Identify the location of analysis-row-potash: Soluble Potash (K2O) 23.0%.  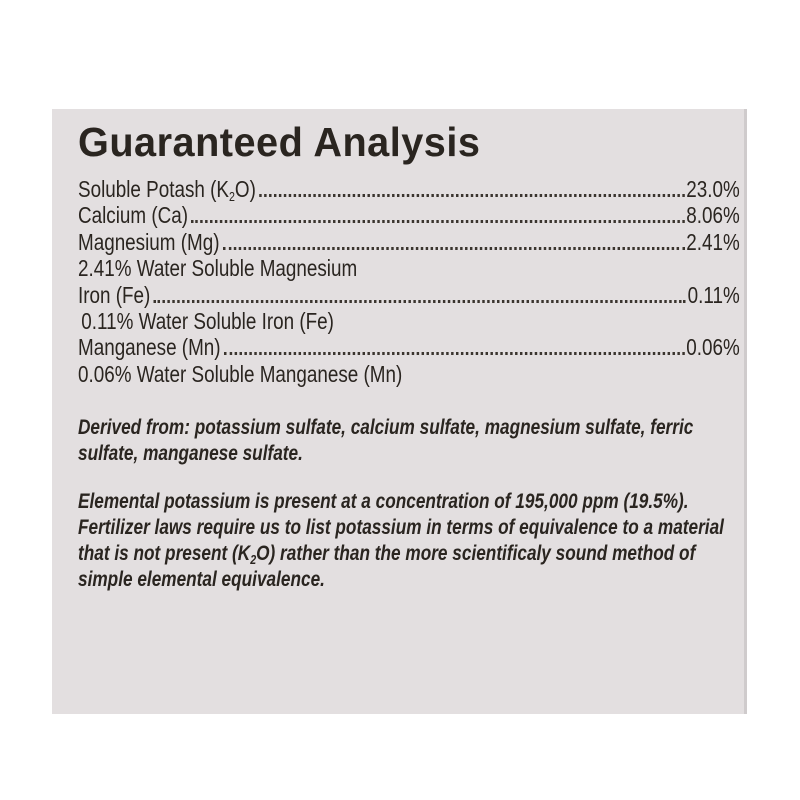
(409, 190).